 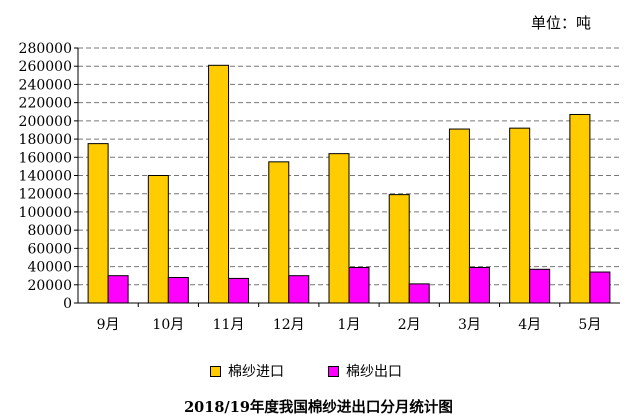 I want to click on legend-label-export: 棉纱出口, so click(x=374, y=372).